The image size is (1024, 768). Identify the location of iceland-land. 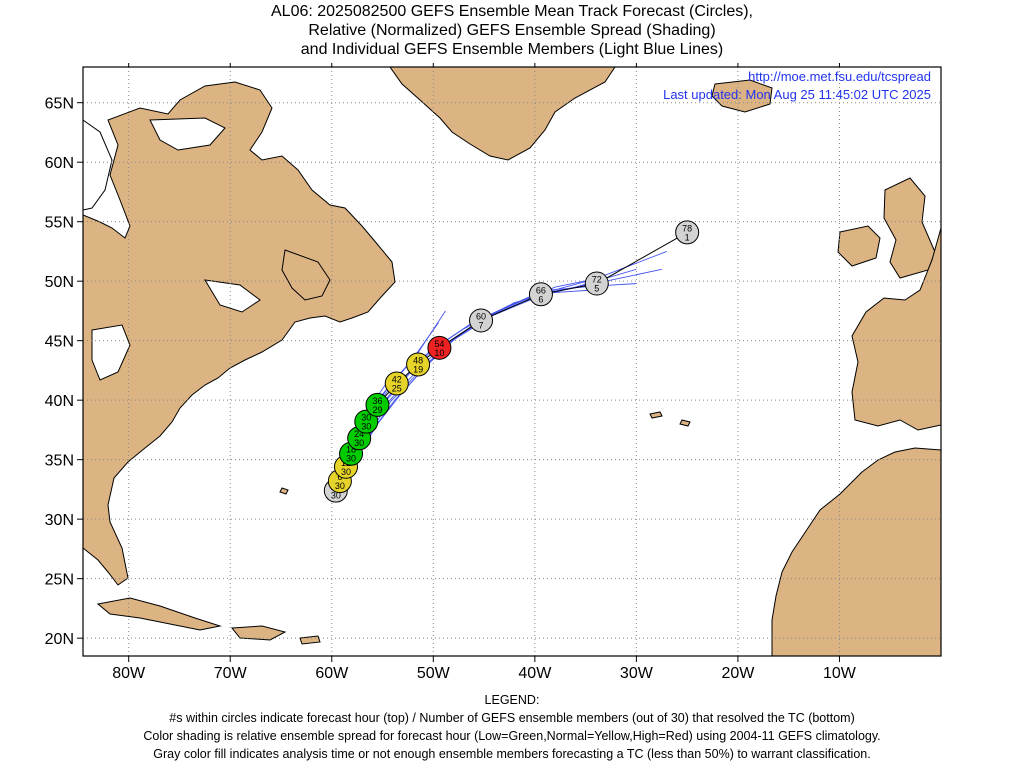
(742, 96).